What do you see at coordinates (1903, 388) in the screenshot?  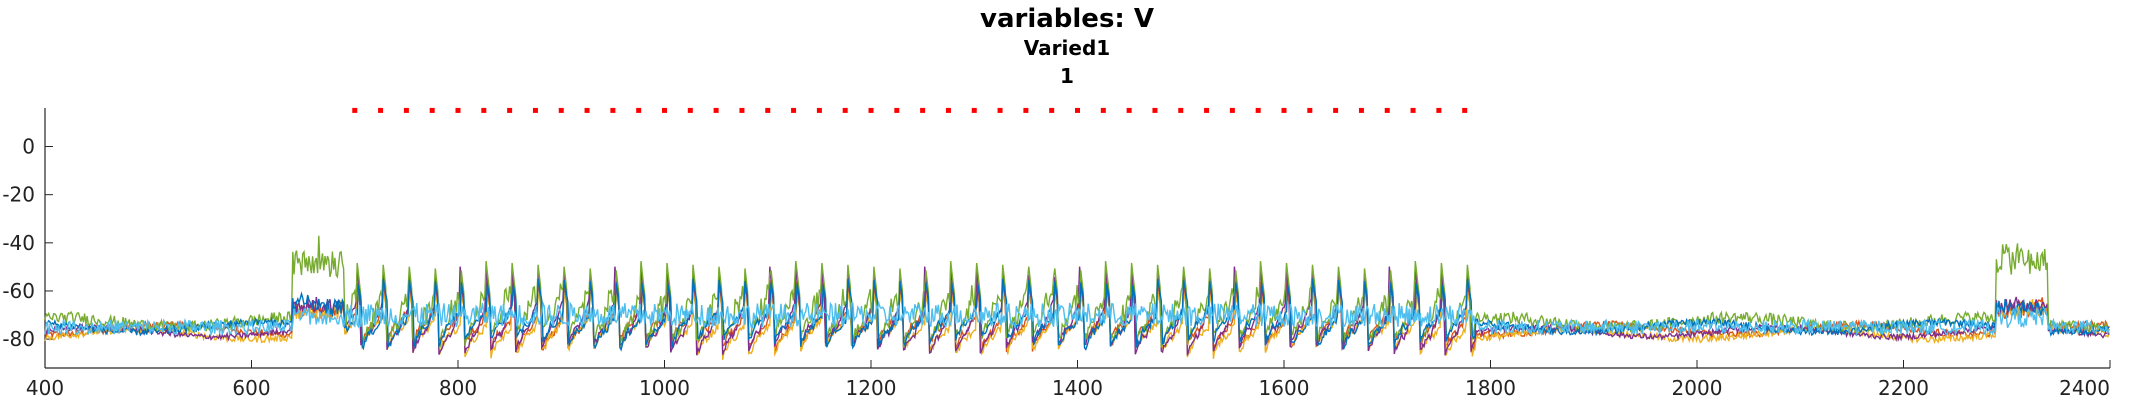 I see `x-tick-label: 2200` at bounding box center [1903, 388].